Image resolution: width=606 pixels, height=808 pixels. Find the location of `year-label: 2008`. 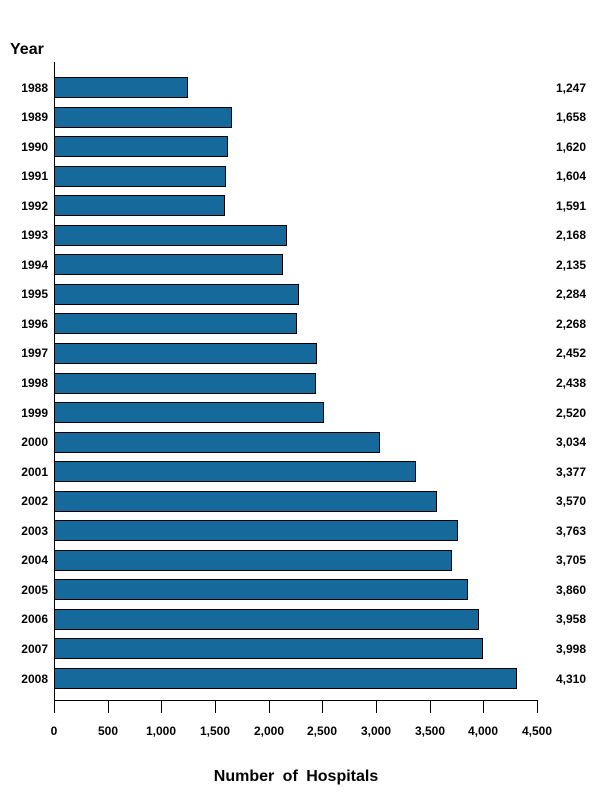

year-label: 2008 is located at coordinates (34, 679).